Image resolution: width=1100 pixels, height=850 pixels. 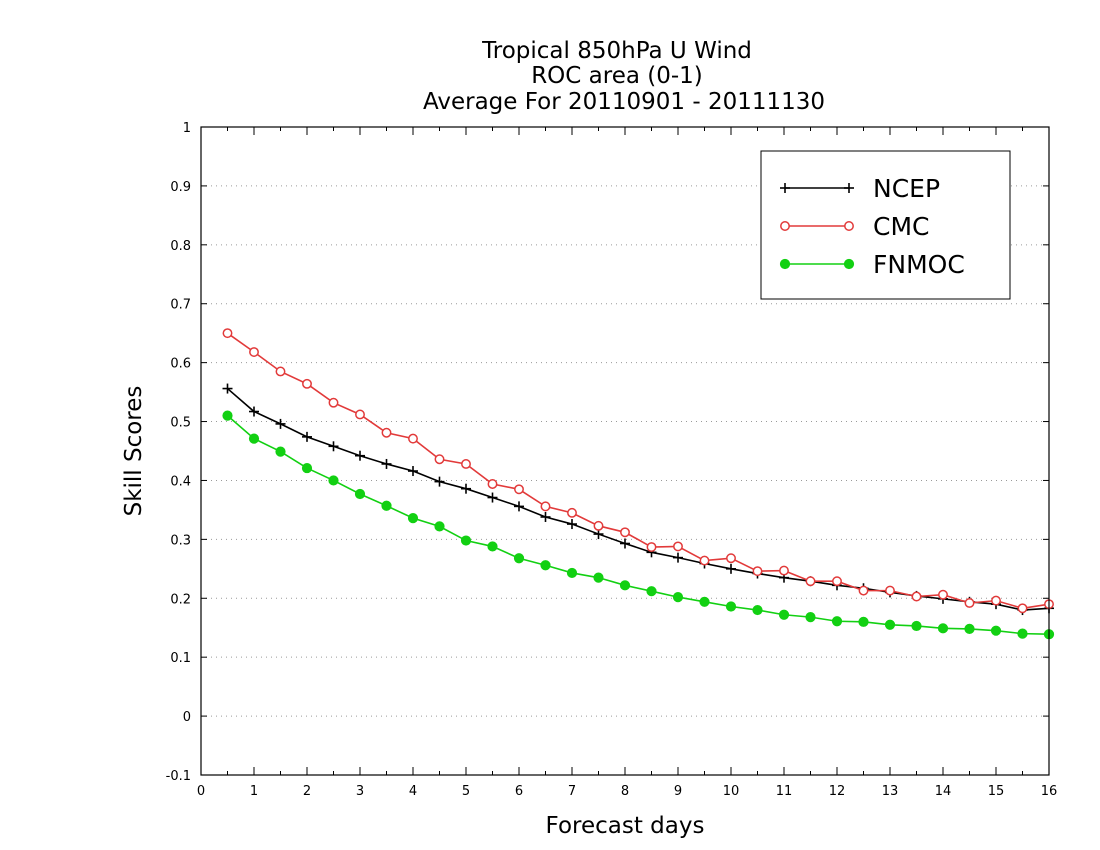 I want to click on x-tick-label: 8, so click(x=625, y=791).